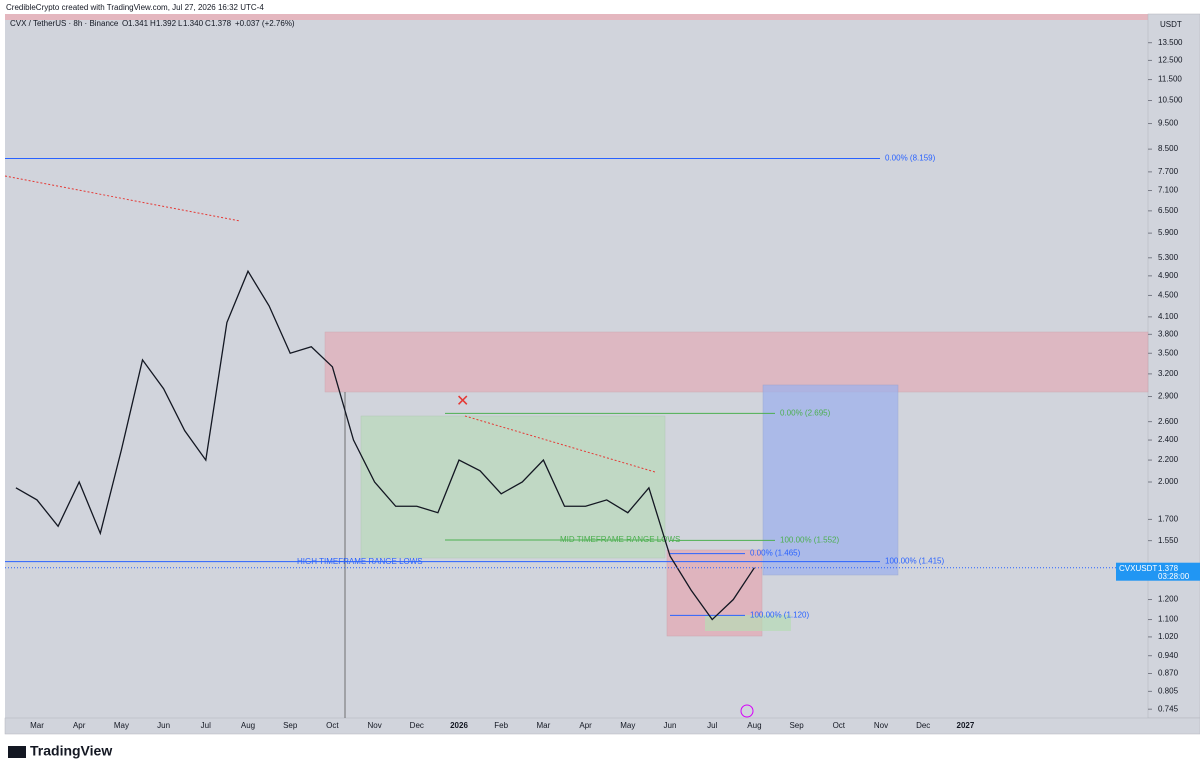 This screenshot has height=773, width=1200. I want to click on y-tick-label: 3.200, so click(1168, 373).